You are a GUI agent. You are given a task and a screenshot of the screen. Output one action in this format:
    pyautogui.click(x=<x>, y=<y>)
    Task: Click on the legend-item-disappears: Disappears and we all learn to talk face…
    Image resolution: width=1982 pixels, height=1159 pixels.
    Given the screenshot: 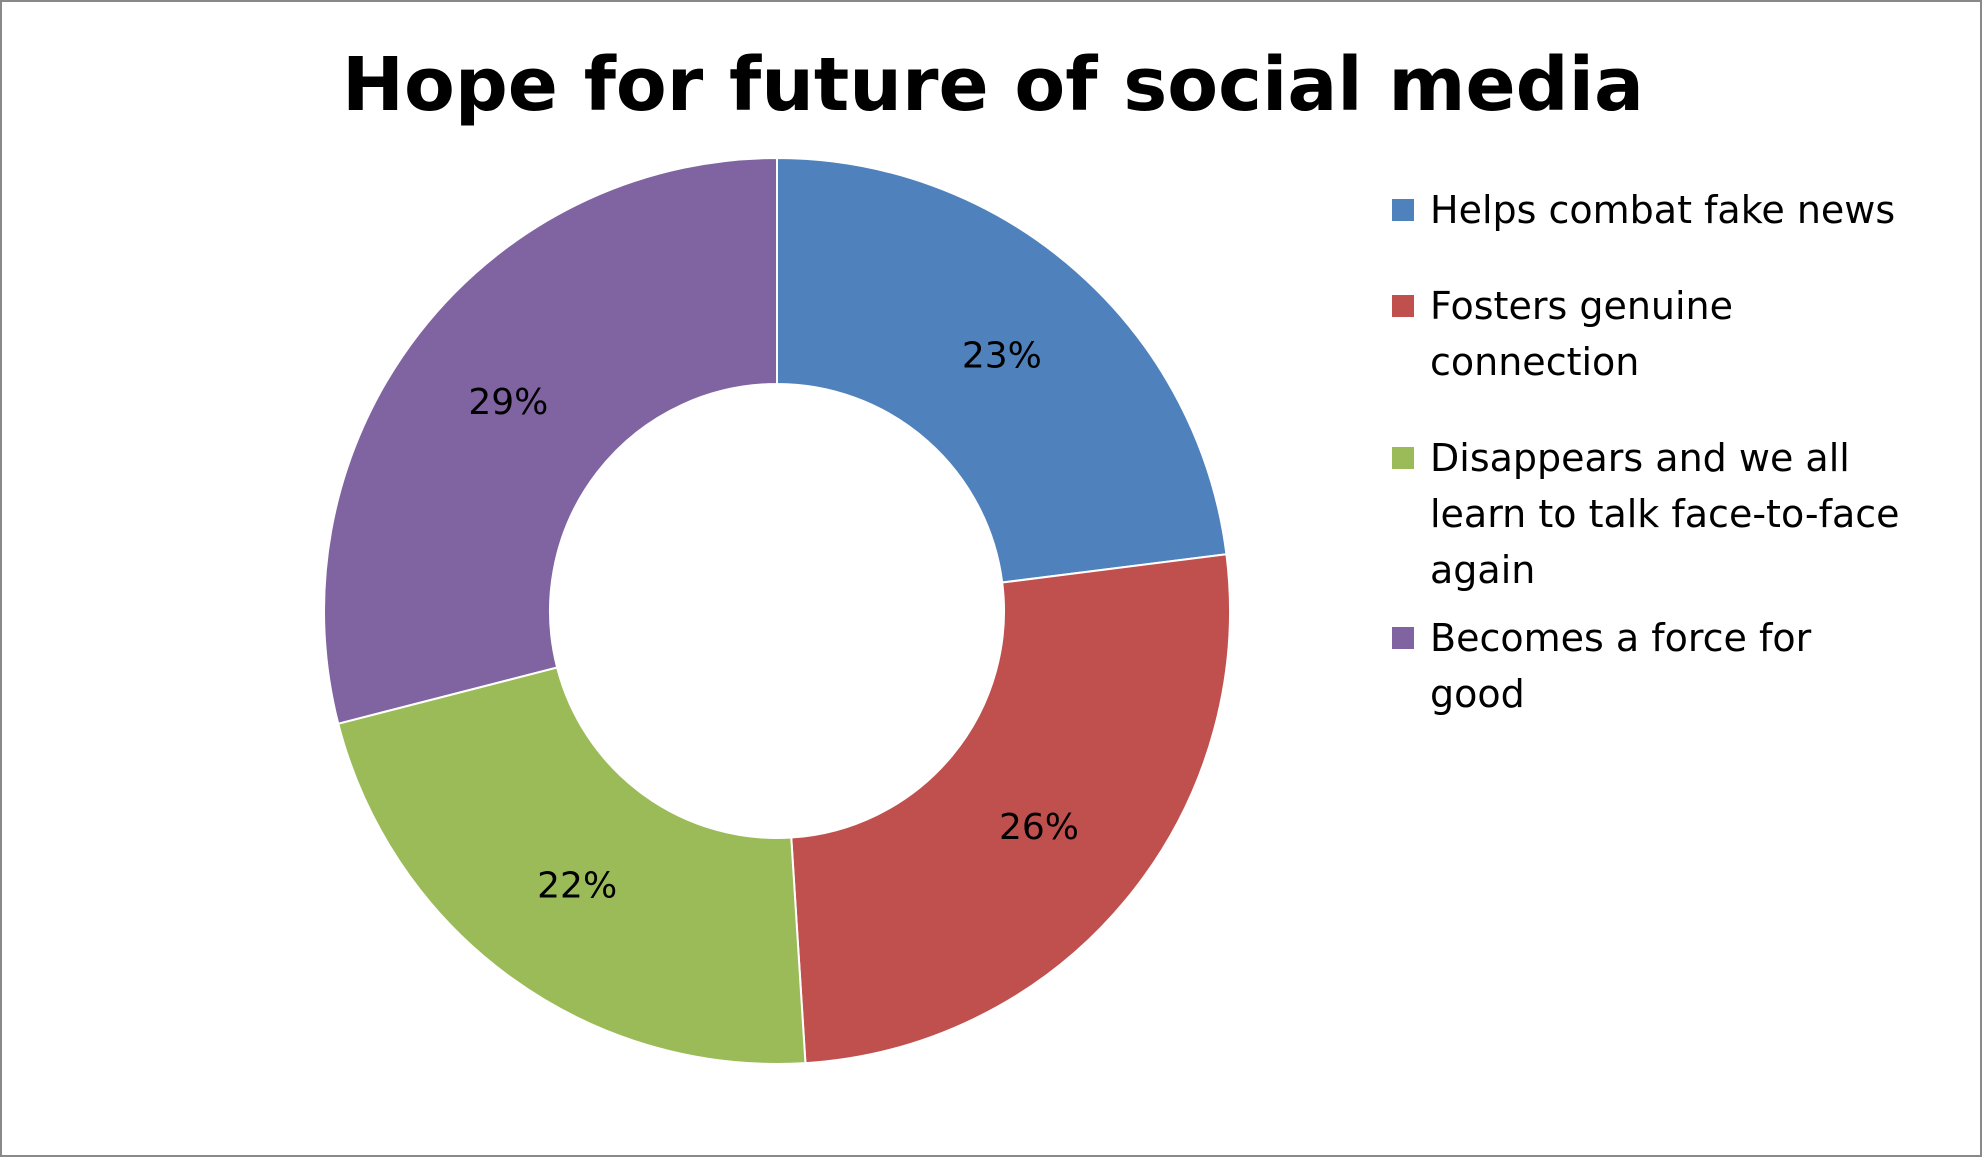 What is the action you would take?
    pyautogui.click(x=1652, y=514)
    